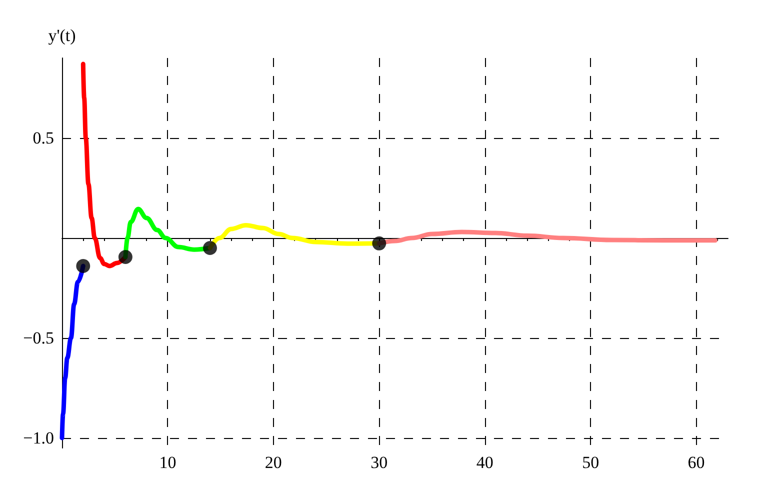  Describe the element at coordinates (273, 462) in the screenshot. I see `x-tick-label: 20` at that location.